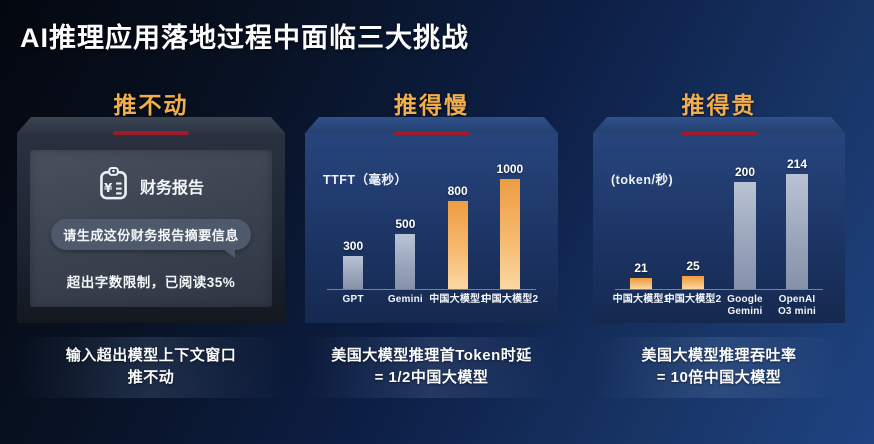 The width and height of the screenshot is (874, 444). I want to click on card-front-face: ¥ 财务报告 请生成这份财务报告摘要信息 超出字数限制，已阅读35%, so click(151, 228).